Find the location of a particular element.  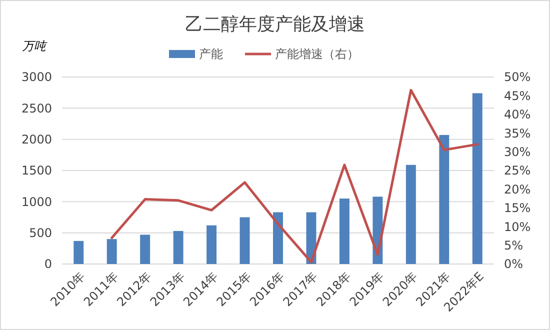

y-tick-label: 1000 is located at coordinates (36, 201).